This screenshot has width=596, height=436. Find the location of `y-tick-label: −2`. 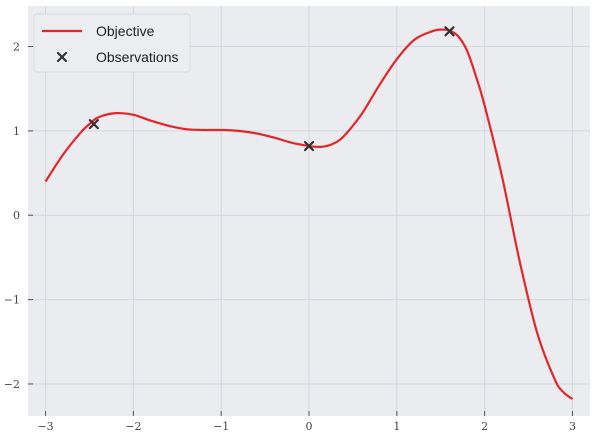

y-tick-label: −2 is located at coordinates (12, 384).